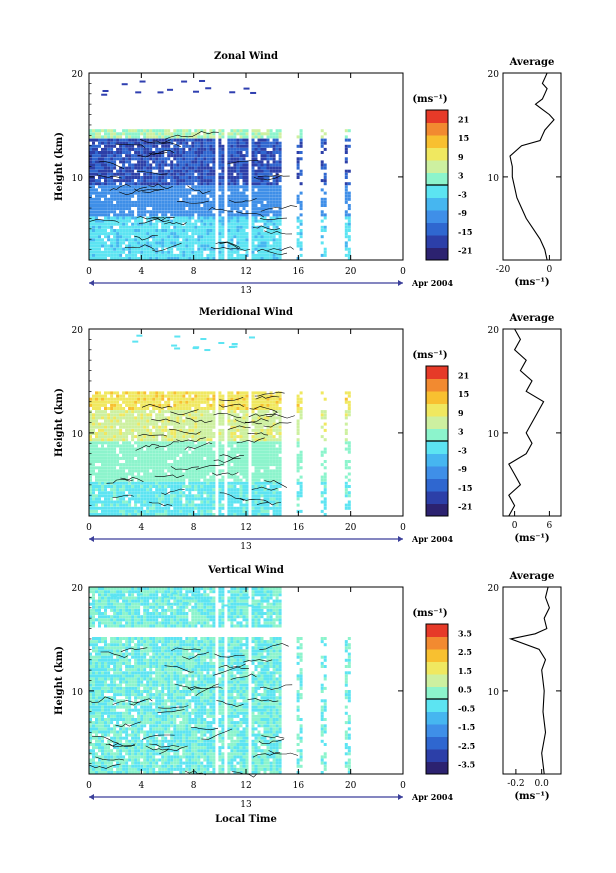 Image resolution: width=616 pixels, height=873 pixels. What do you see at coordinates (532, 62) in the screenshot?
I see `average-title: Average` at bounding box center [532, 62].